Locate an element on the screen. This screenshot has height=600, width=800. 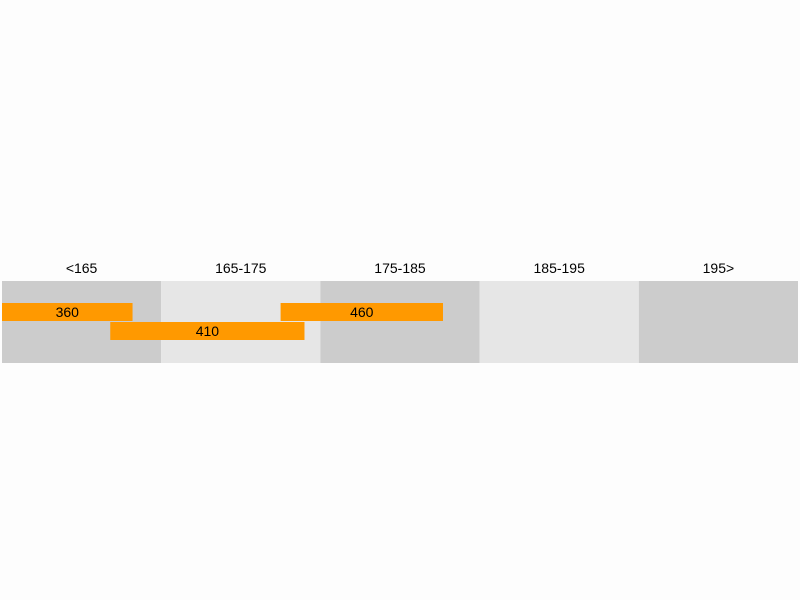
range-bars: 360 410 460 is located at coordinates (222, 321).